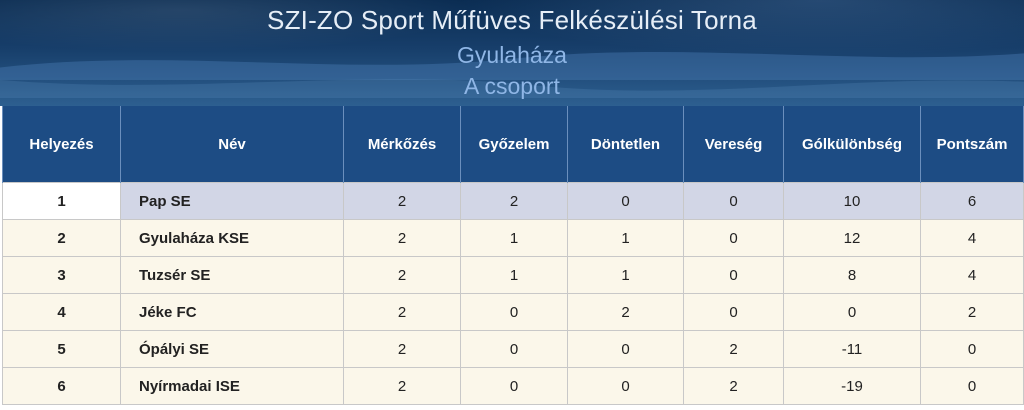 The height and width of the screenshot is (410, 1024). What do you see at coordinates (852, 275) in the screenshot?
I see `cell-goal-difference: 8` at bounding box center [852, 275].